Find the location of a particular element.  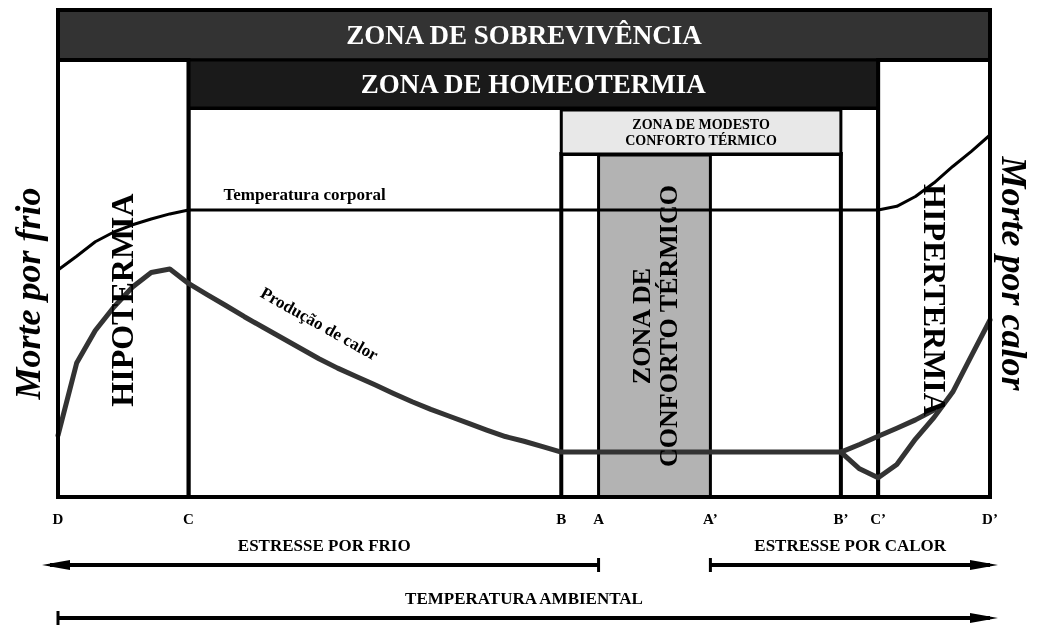

band-label: ZONA DE SOBREVIVÊNCIA is located at coordinates (524, 35).